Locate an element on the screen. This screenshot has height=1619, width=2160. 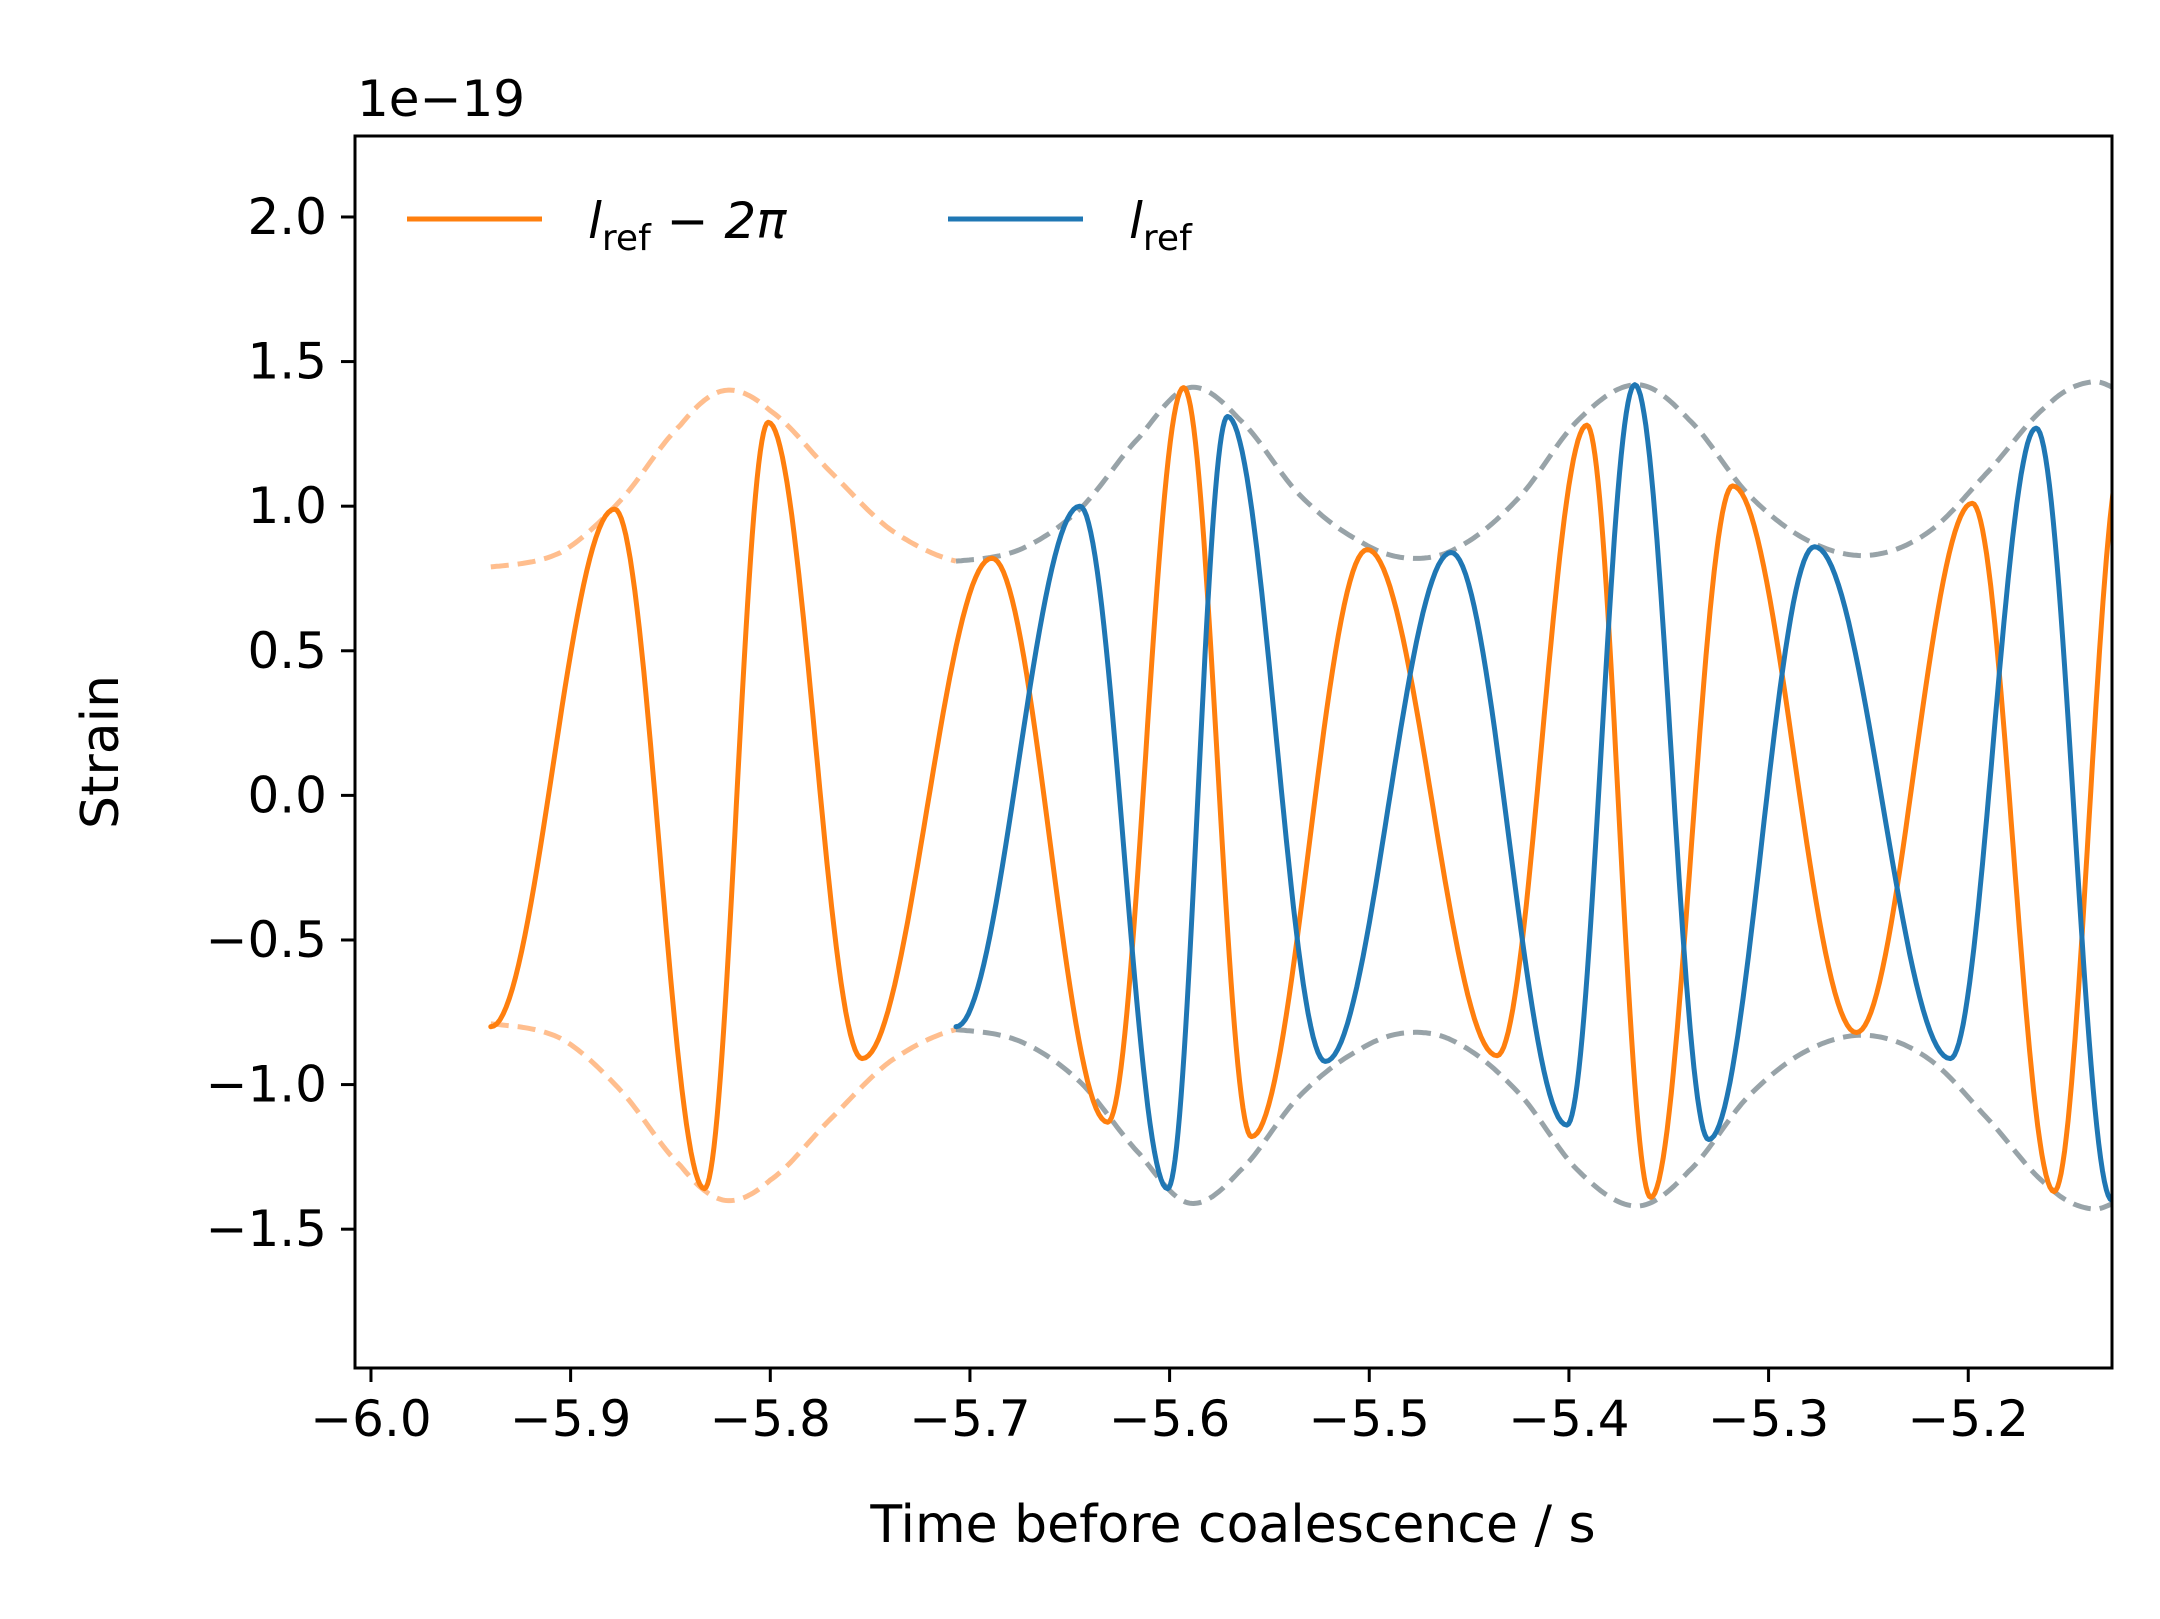
x-tick-label: −5.3 is located at coordinates (1768, 1419).